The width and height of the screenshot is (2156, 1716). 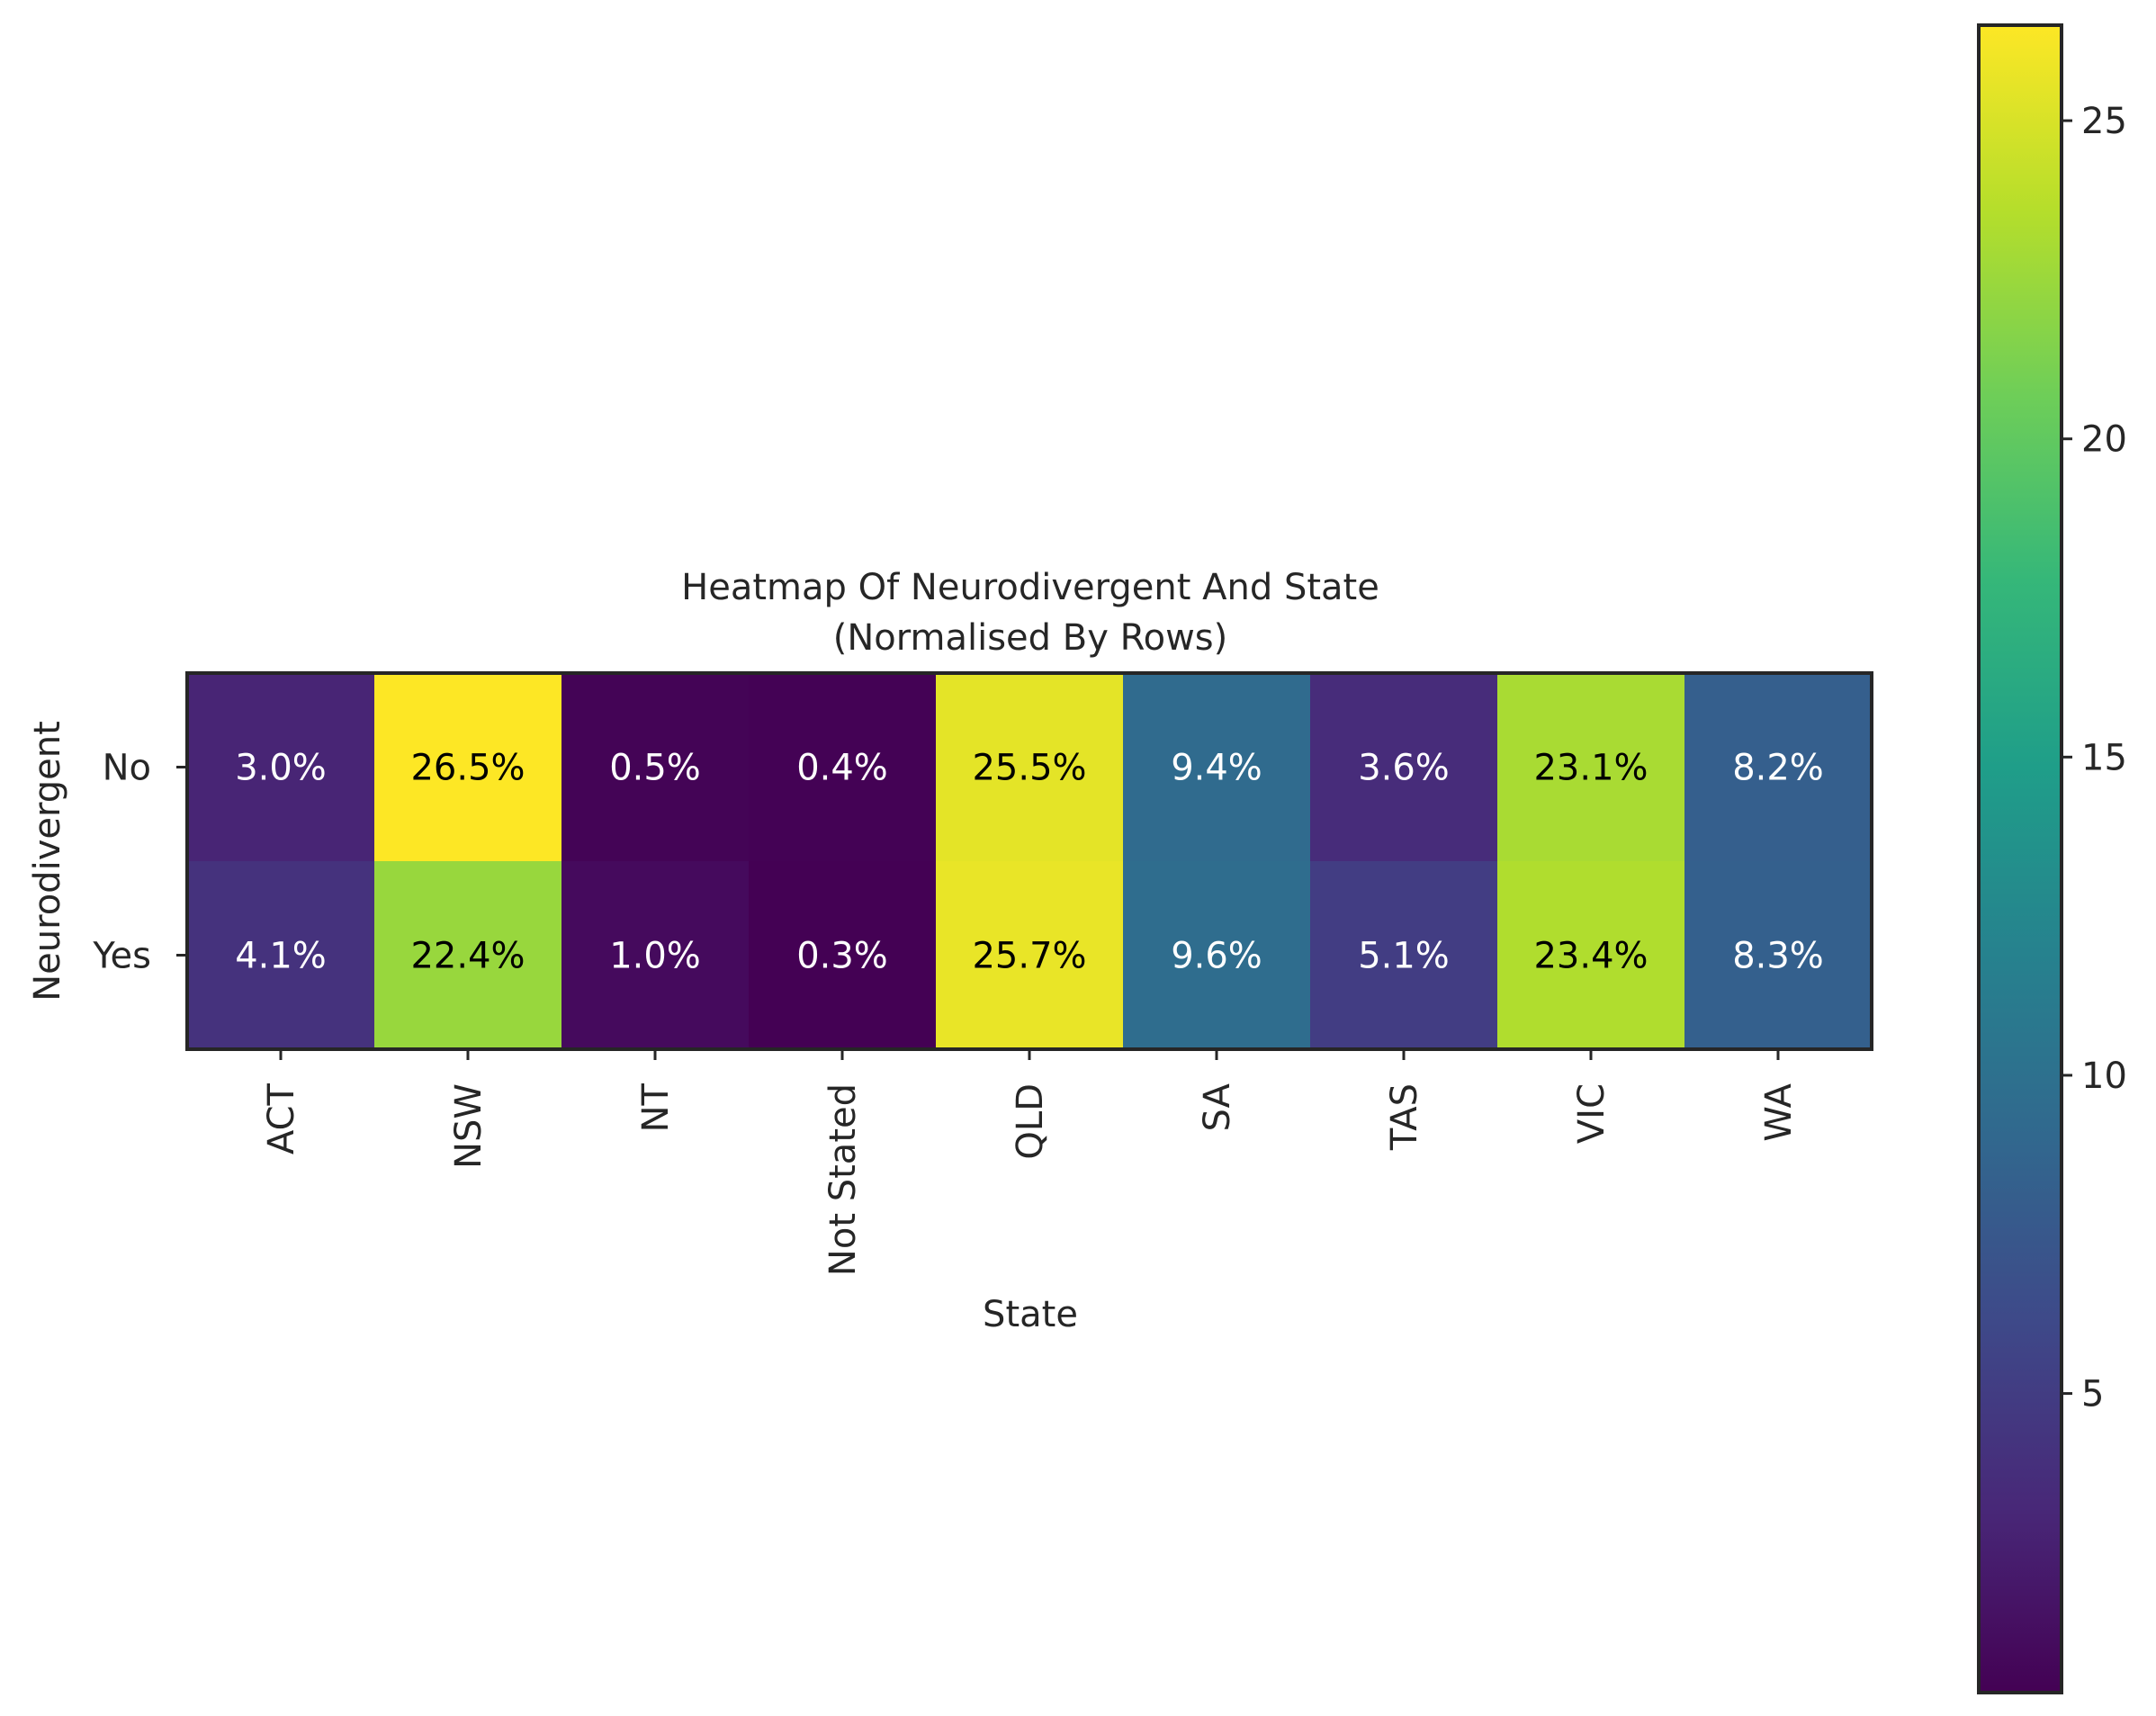 I want to click on x-axis-label: State, so click(x=1030, y=1314).